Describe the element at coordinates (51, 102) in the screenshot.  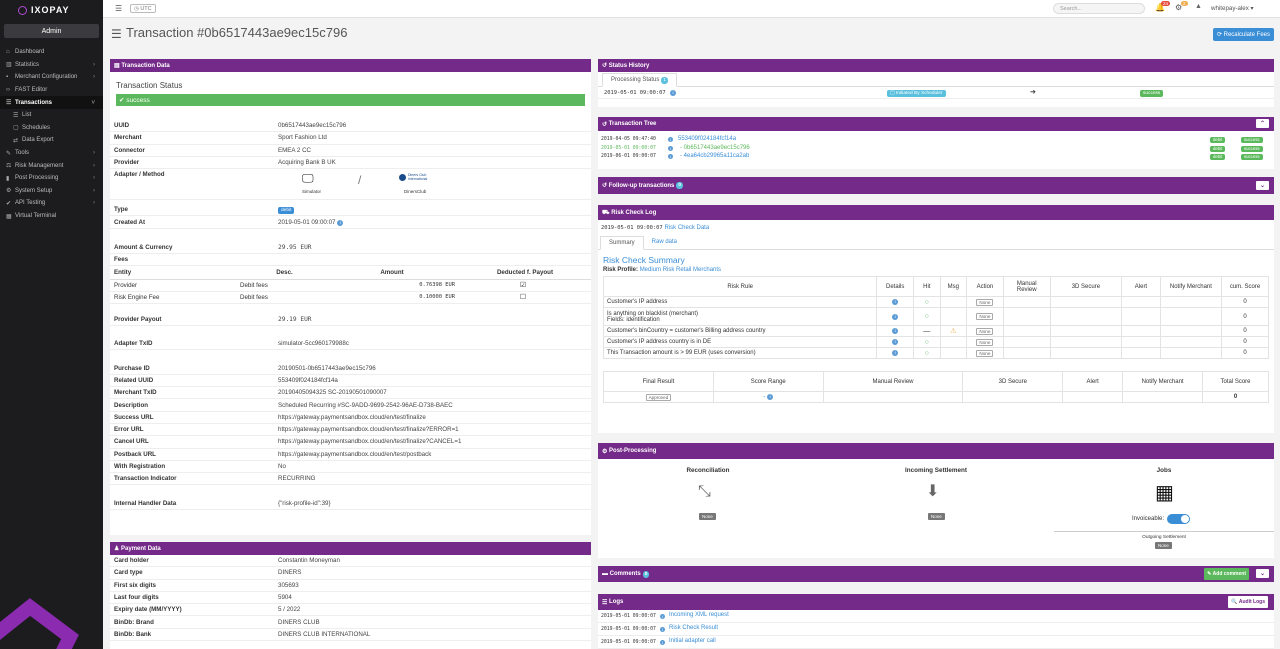
I see `nav-transactions: ☰ Transactions ˅` at that location.